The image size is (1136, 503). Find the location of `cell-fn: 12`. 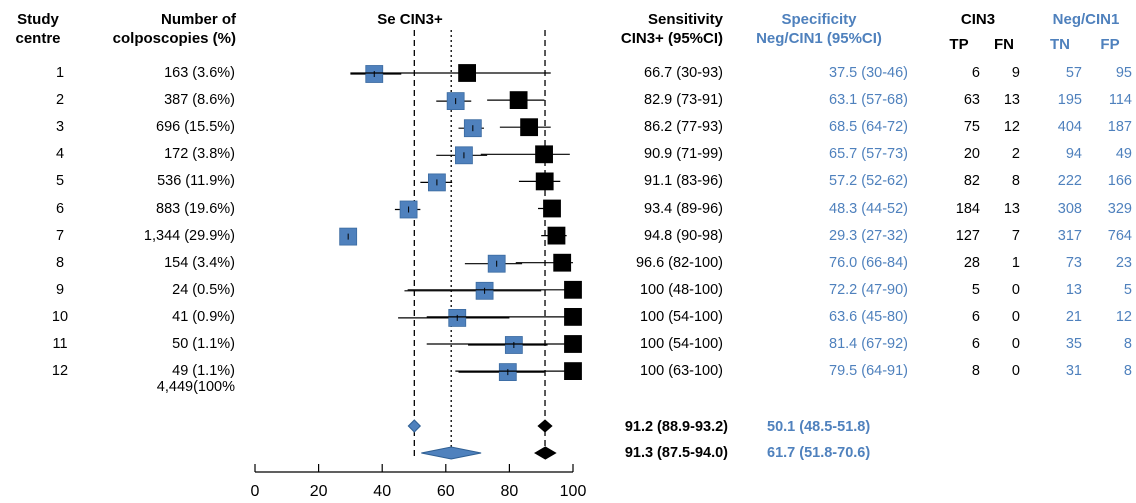

cell-fn: 12 is located at coordinates (1011, 127).